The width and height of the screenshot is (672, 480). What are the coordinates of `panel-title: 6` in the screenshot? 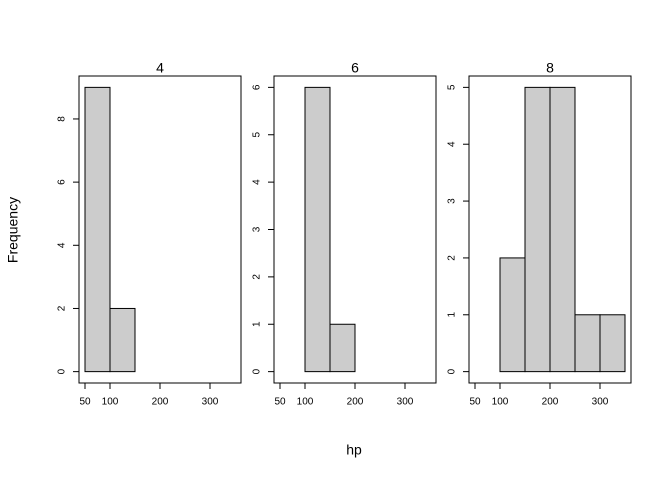 It's located at (355, 68).